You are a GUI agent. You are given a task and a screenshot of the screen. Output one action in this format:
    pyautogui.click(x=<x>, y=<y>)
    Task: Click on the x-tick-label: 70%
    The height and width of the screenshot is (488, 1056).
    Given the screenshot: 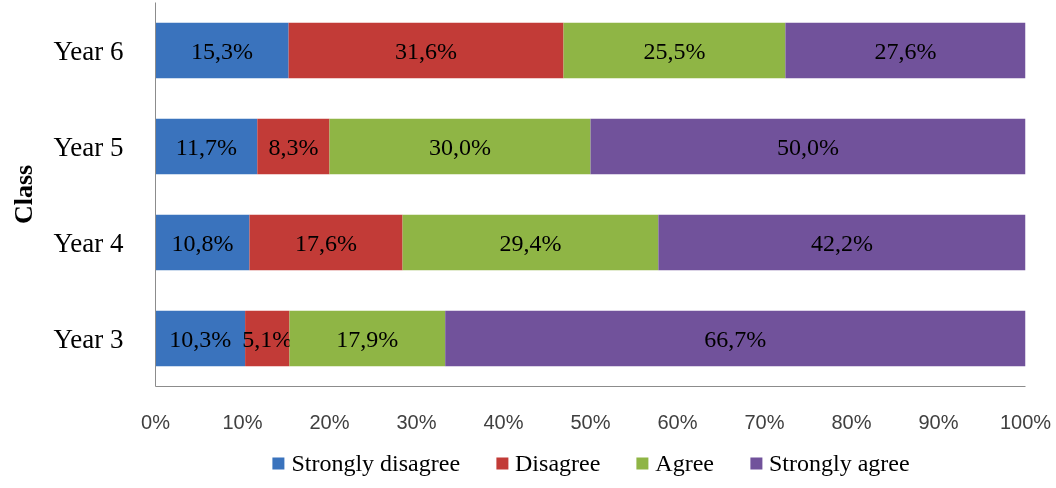 What is the action you would take?
    pyautogui.click(x=764, y=421)
    